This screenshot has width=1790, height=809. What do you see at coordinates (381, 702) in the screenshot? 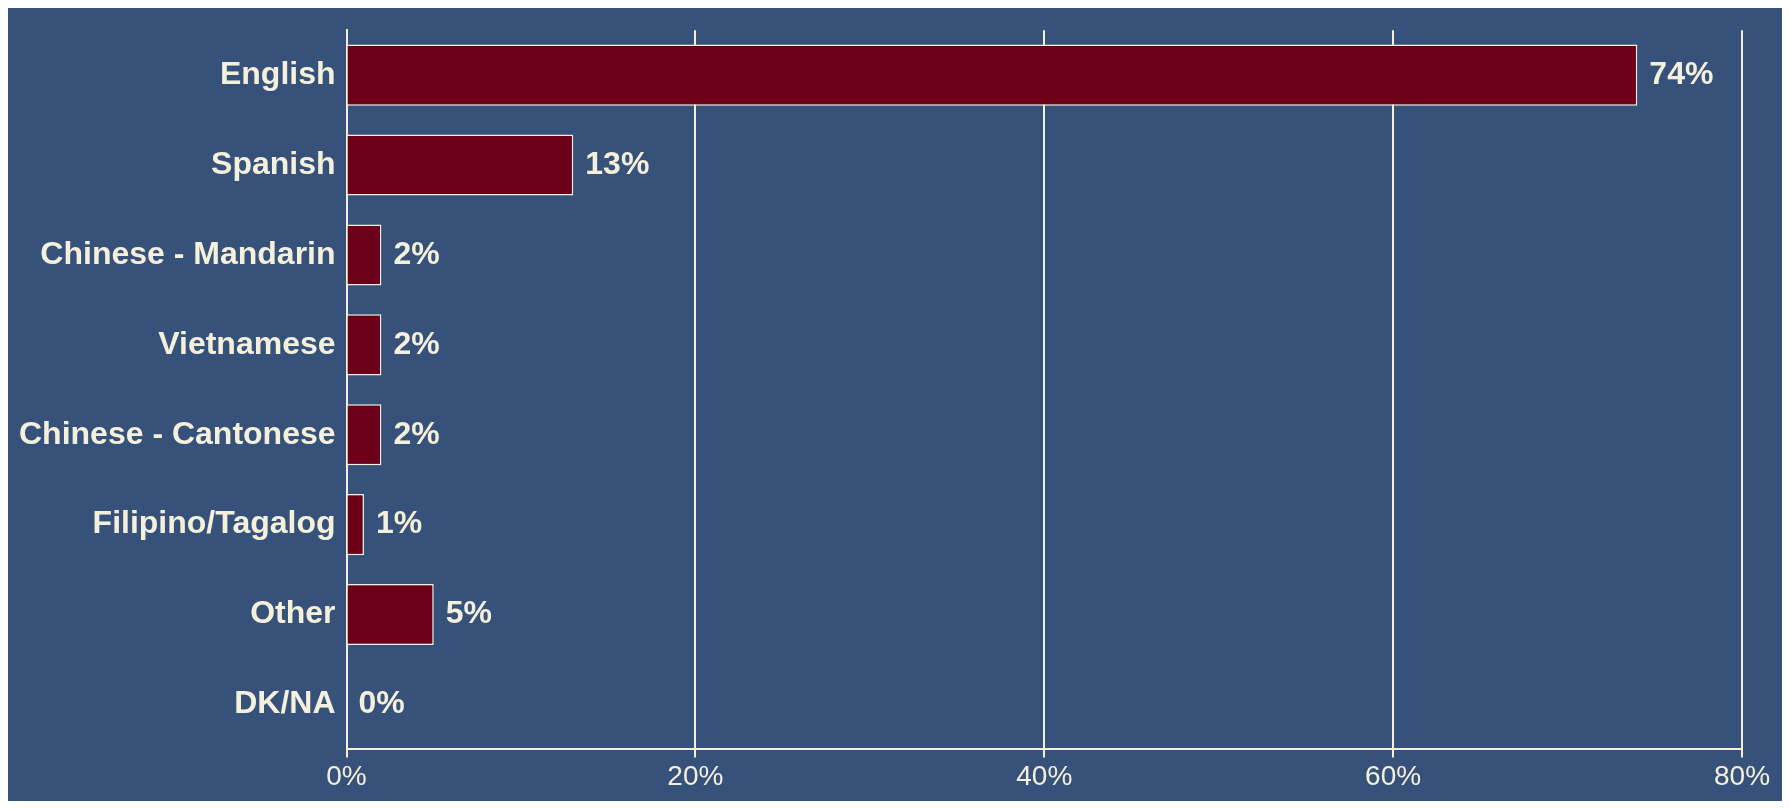
I see `data-label: 0%` at bounding box center [381, 702].